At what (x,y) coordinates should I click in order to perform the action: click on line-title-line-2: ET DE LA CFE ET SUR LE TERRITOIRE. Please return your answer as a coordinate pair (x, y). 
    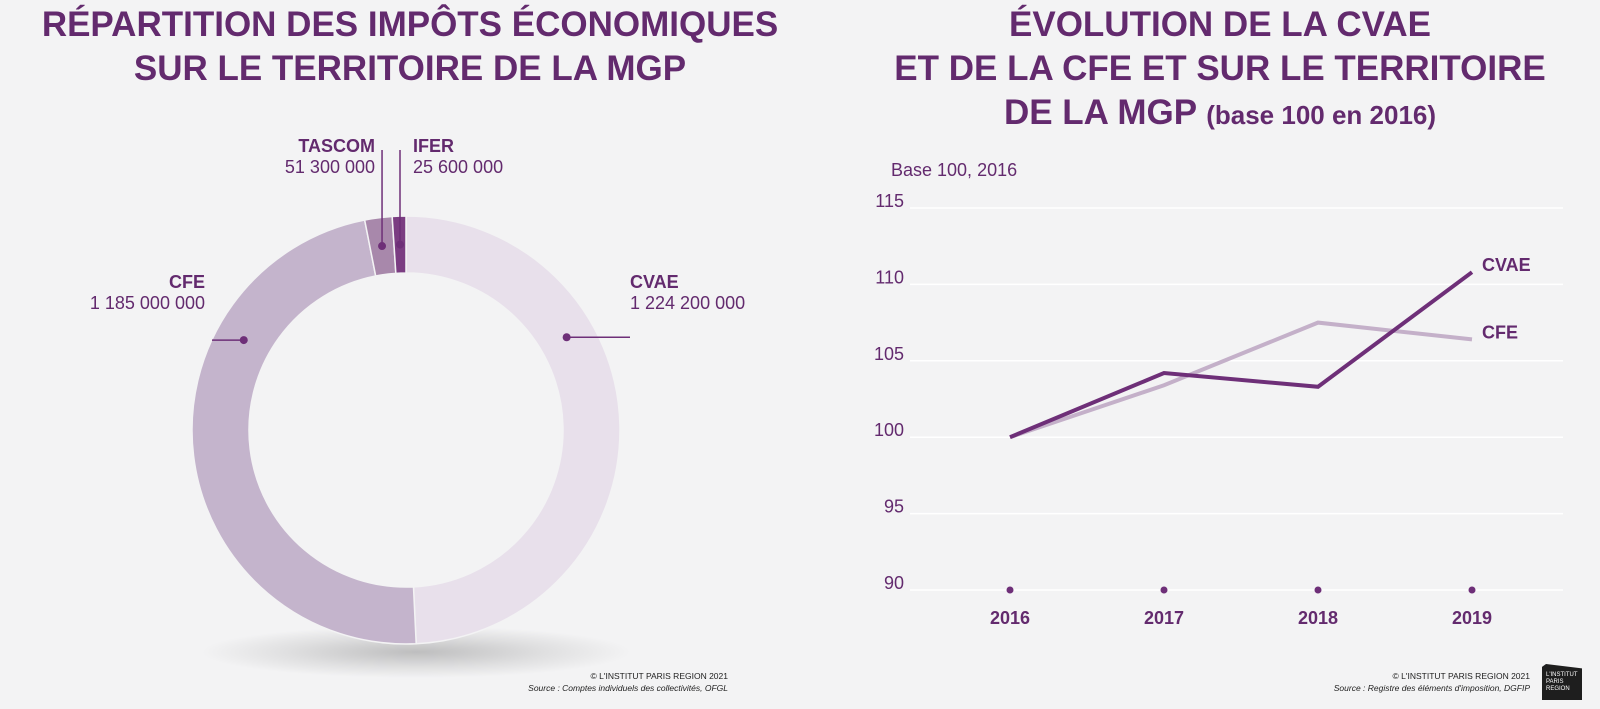
    Looking at the image, I should click on (1220, 68).